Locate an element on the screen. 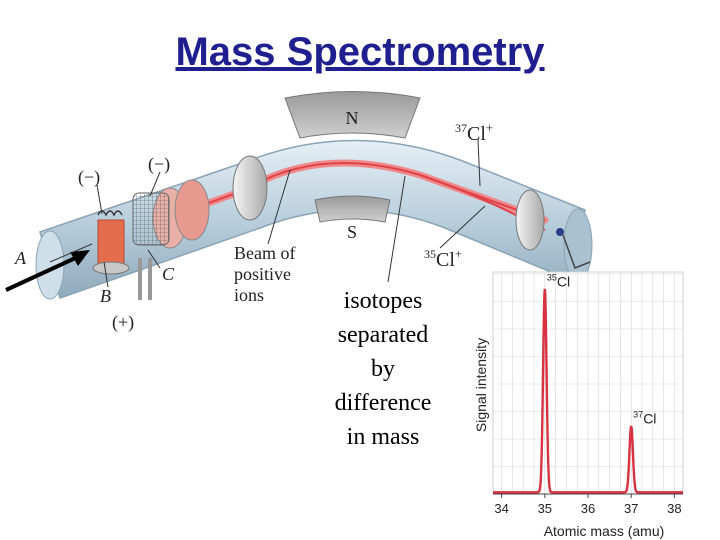 Image resolution: width=720 pixels, height=540 pixels. inlet-pipe is located at coordinates (145, 279).